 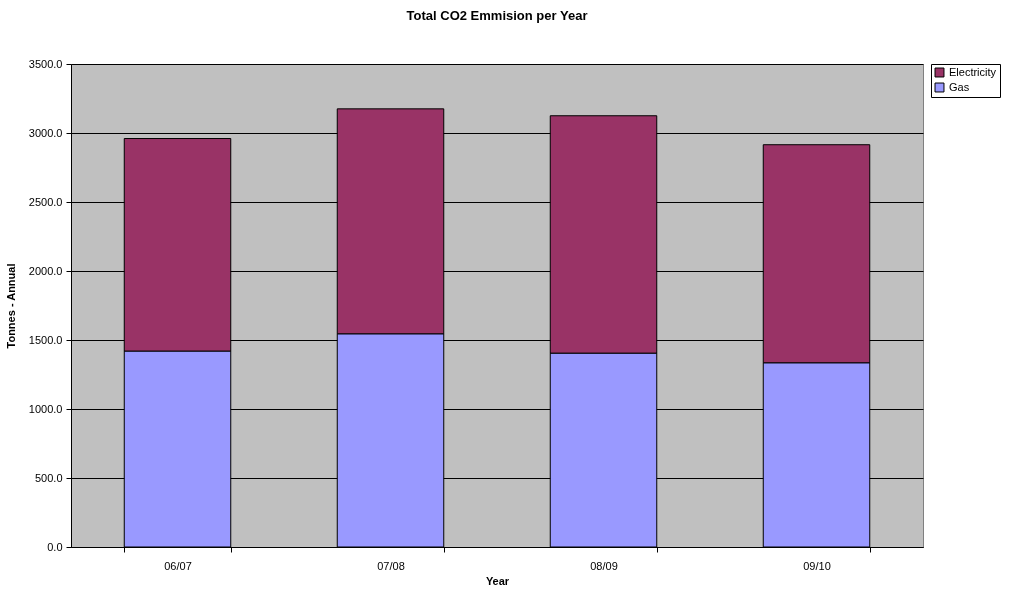 What do you see at coordinates (959, 86) in the screenshot?
I see `legend-label: Gas` at bounding box center [959, 86].